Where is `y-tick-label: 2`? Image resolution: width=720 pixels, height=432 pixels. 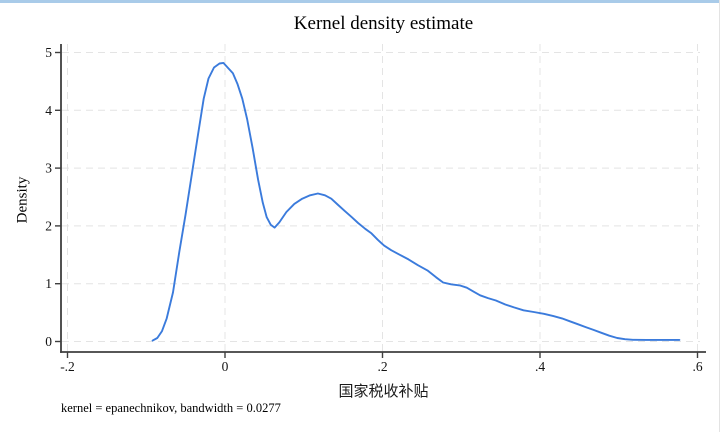 y-tick-label: 2 is located at coordinates (48, 225).